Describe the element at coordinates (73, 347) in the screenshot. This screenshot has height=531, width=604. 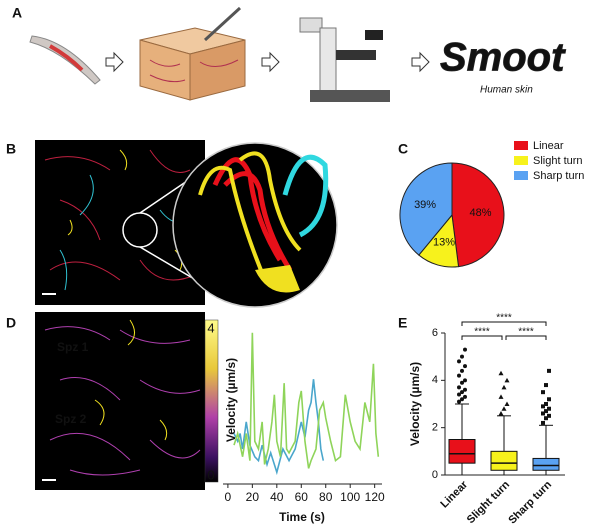
I see `series-label: Spz 1` at that location.